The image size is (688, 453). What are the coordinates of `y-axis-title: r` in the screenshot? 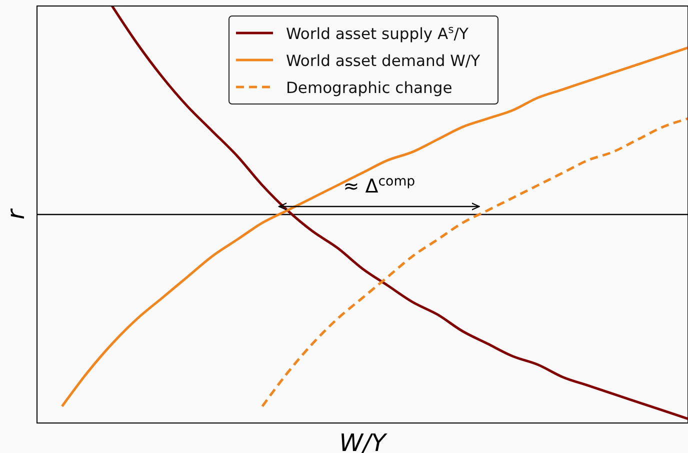 It's located at (16, 213).